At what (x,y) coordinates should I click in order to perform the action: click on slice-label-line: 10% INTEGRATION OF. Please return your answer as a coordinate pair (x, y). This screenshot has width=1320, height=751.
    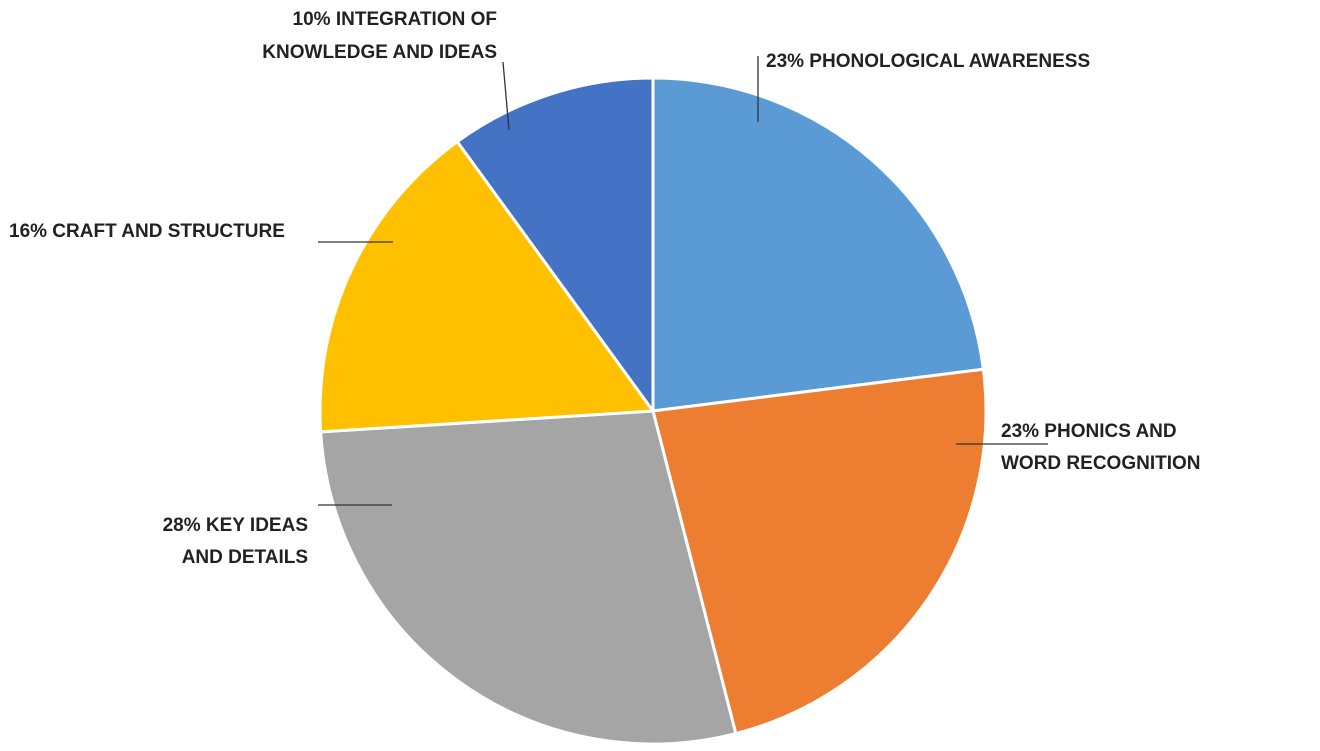
    Looking at the image, I should click on (395, 19).